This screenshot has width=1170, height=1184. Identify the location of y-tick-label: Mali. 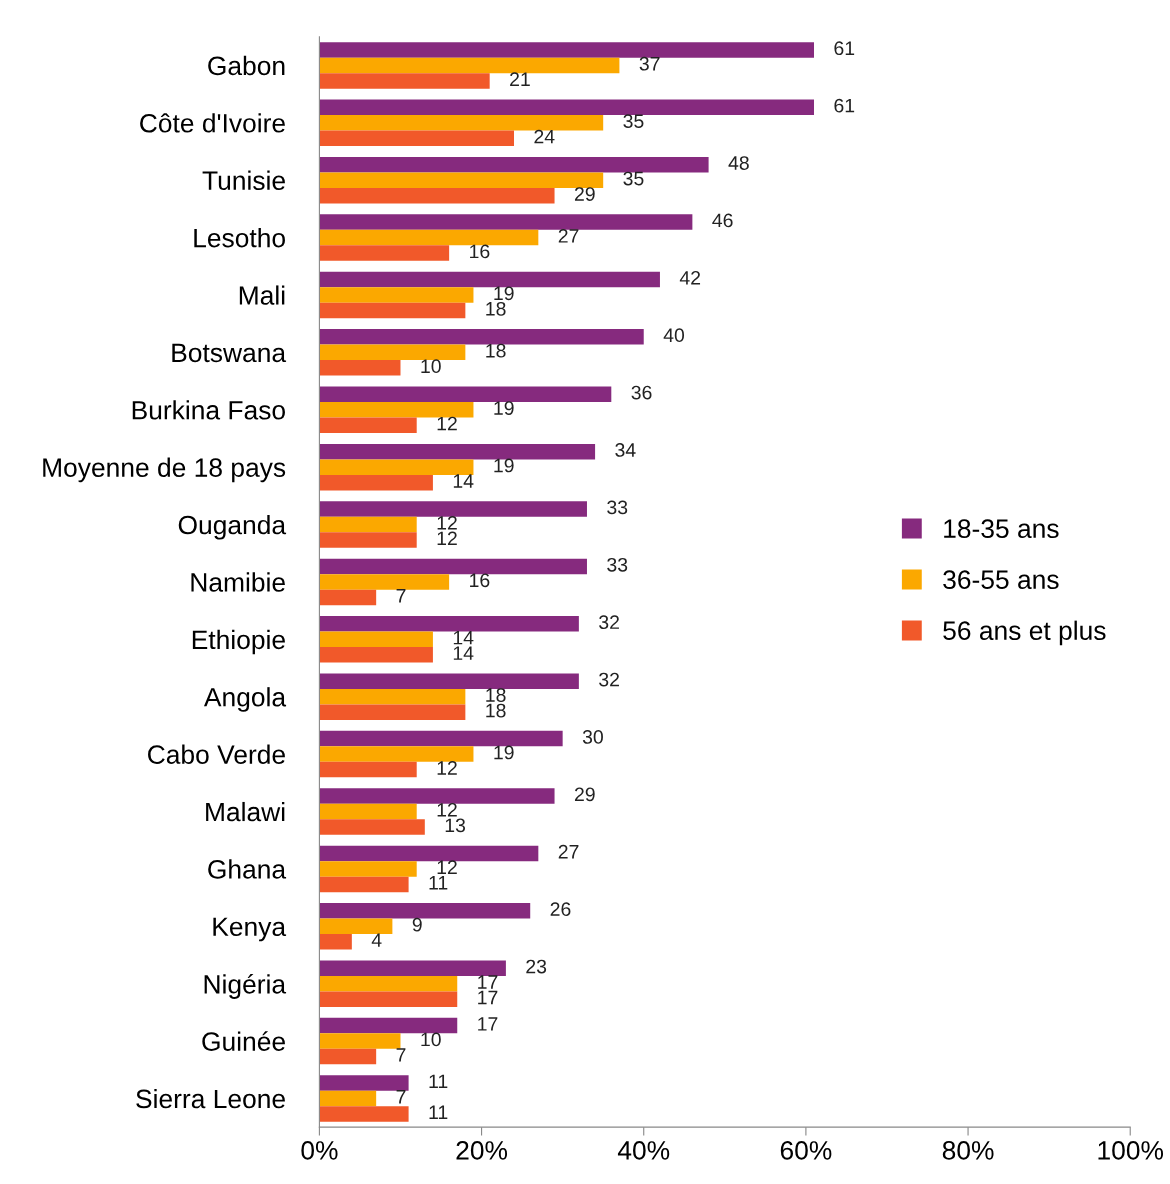
(262, 295).